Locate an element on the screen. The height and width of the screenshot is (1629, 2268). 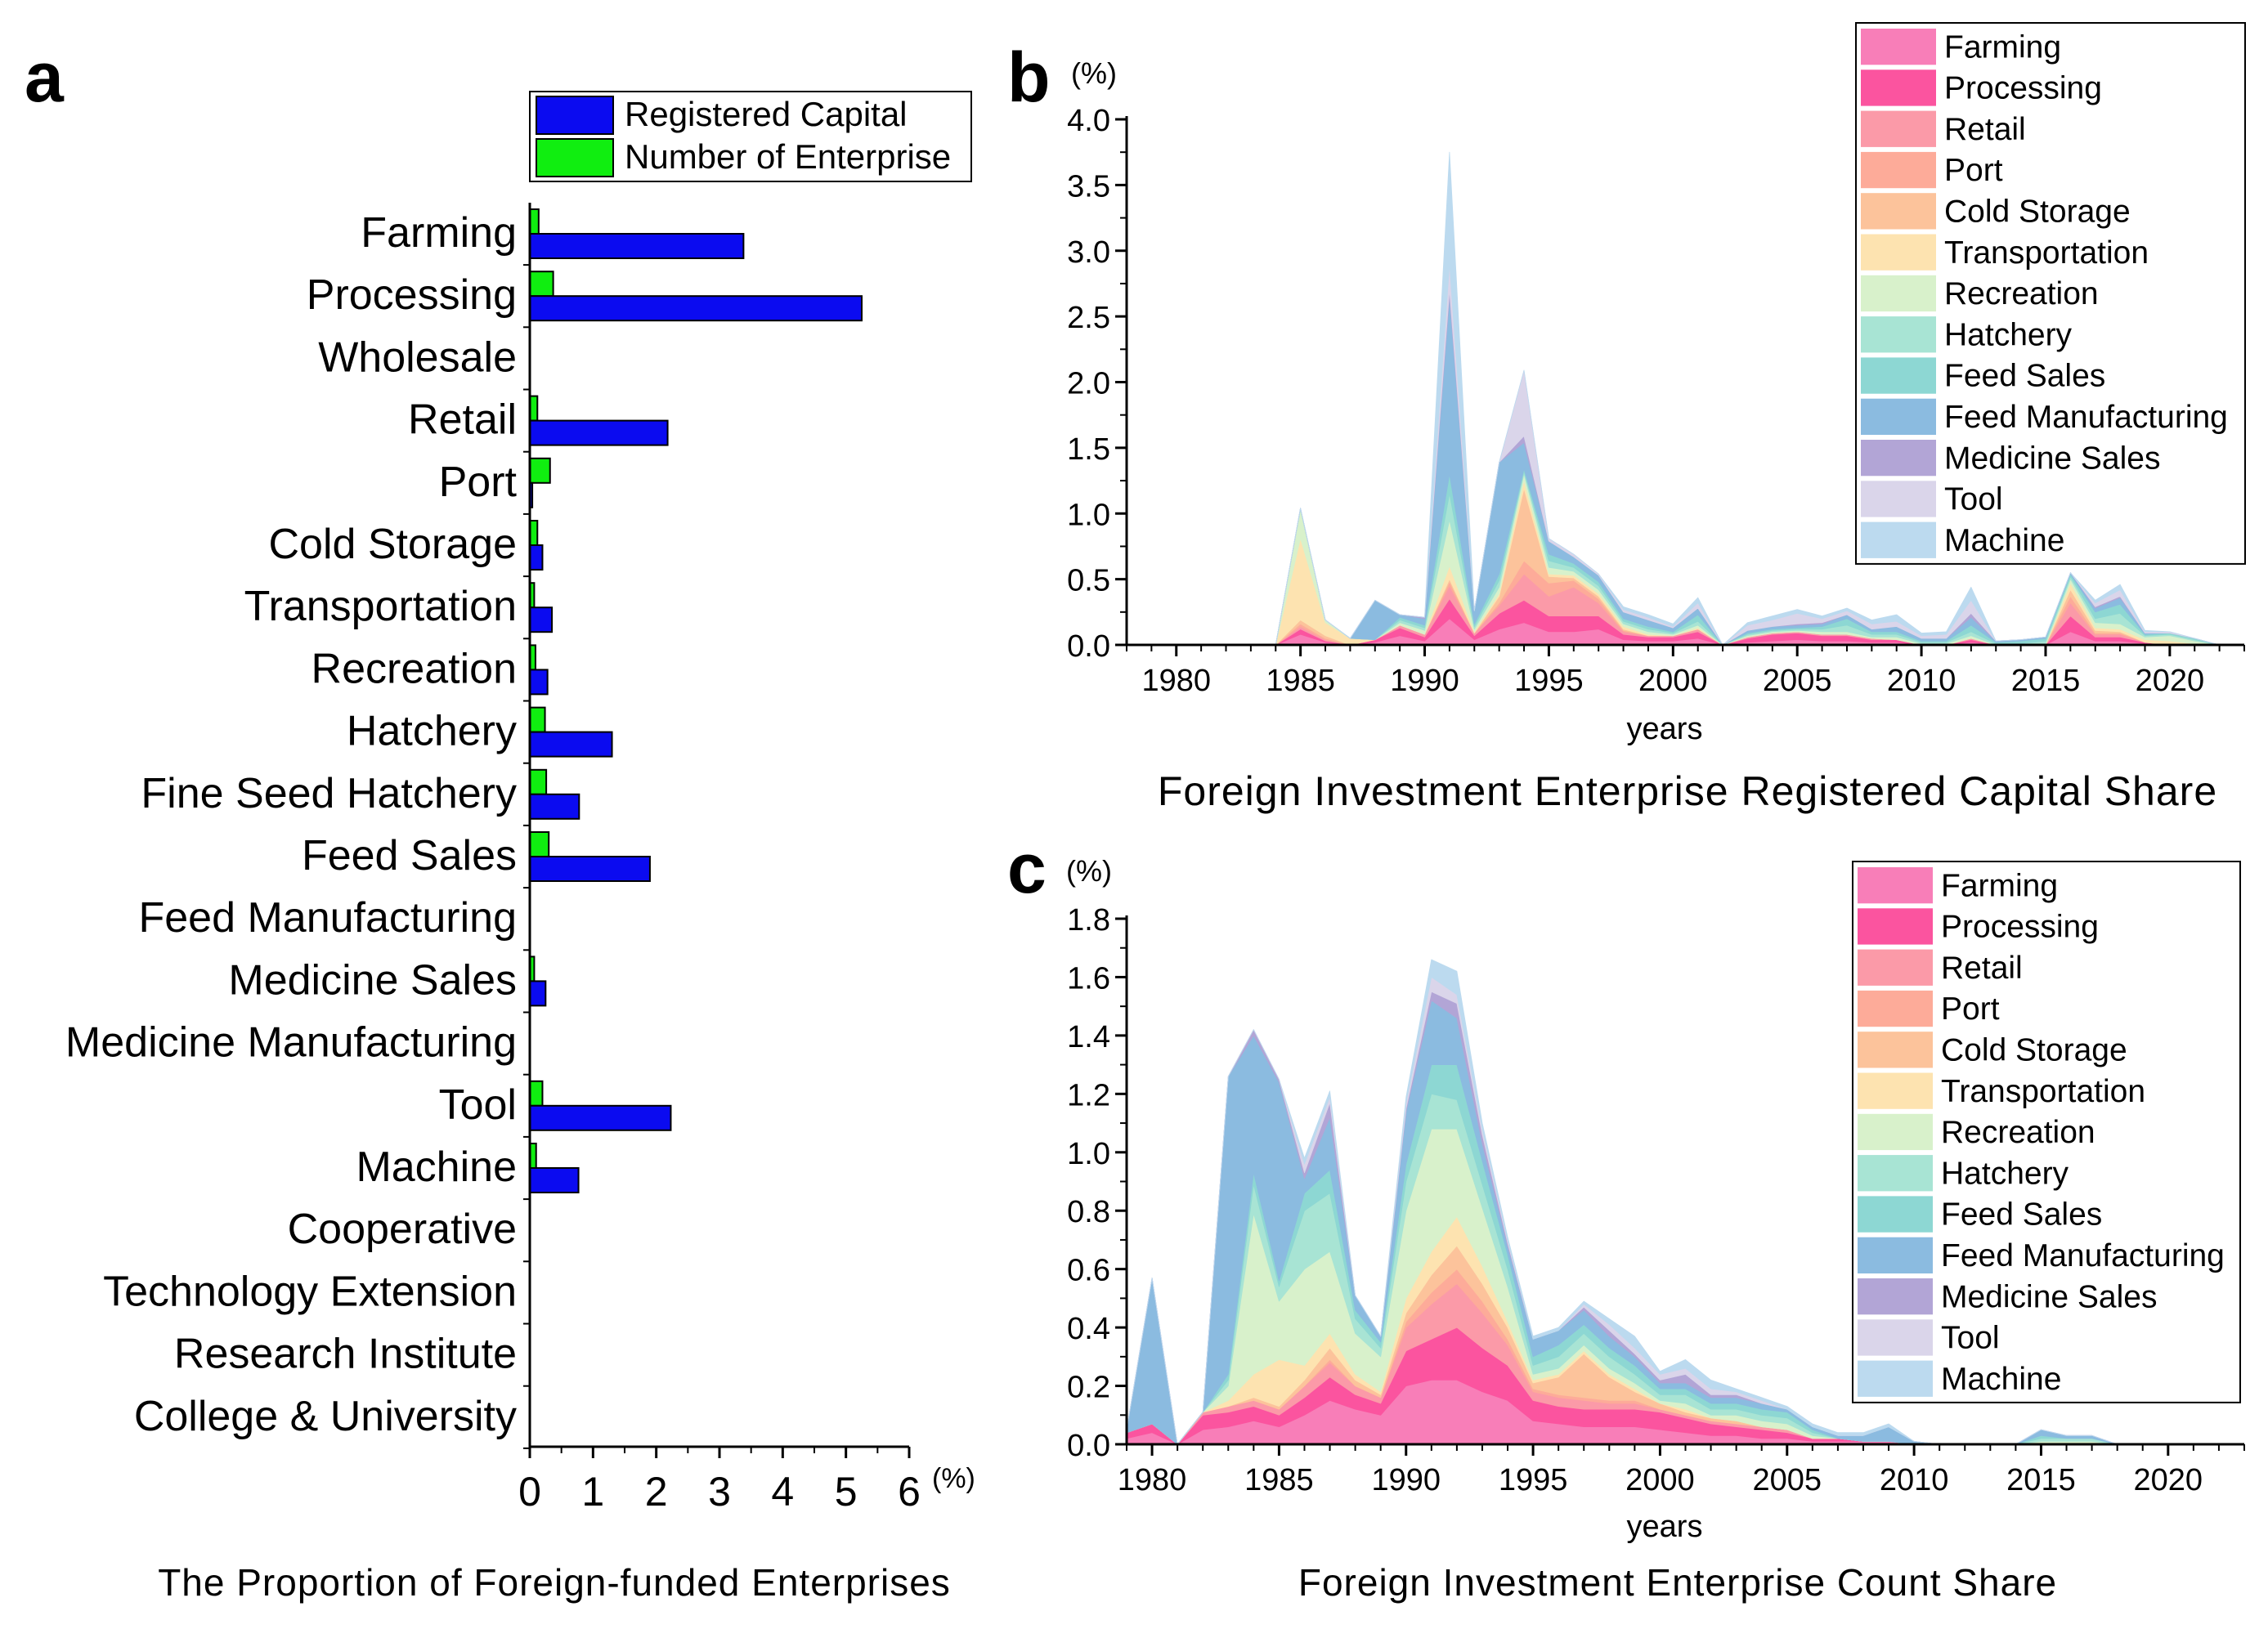
b-legend-label-transportation: Transportation is located at coordinates (2046, 253).